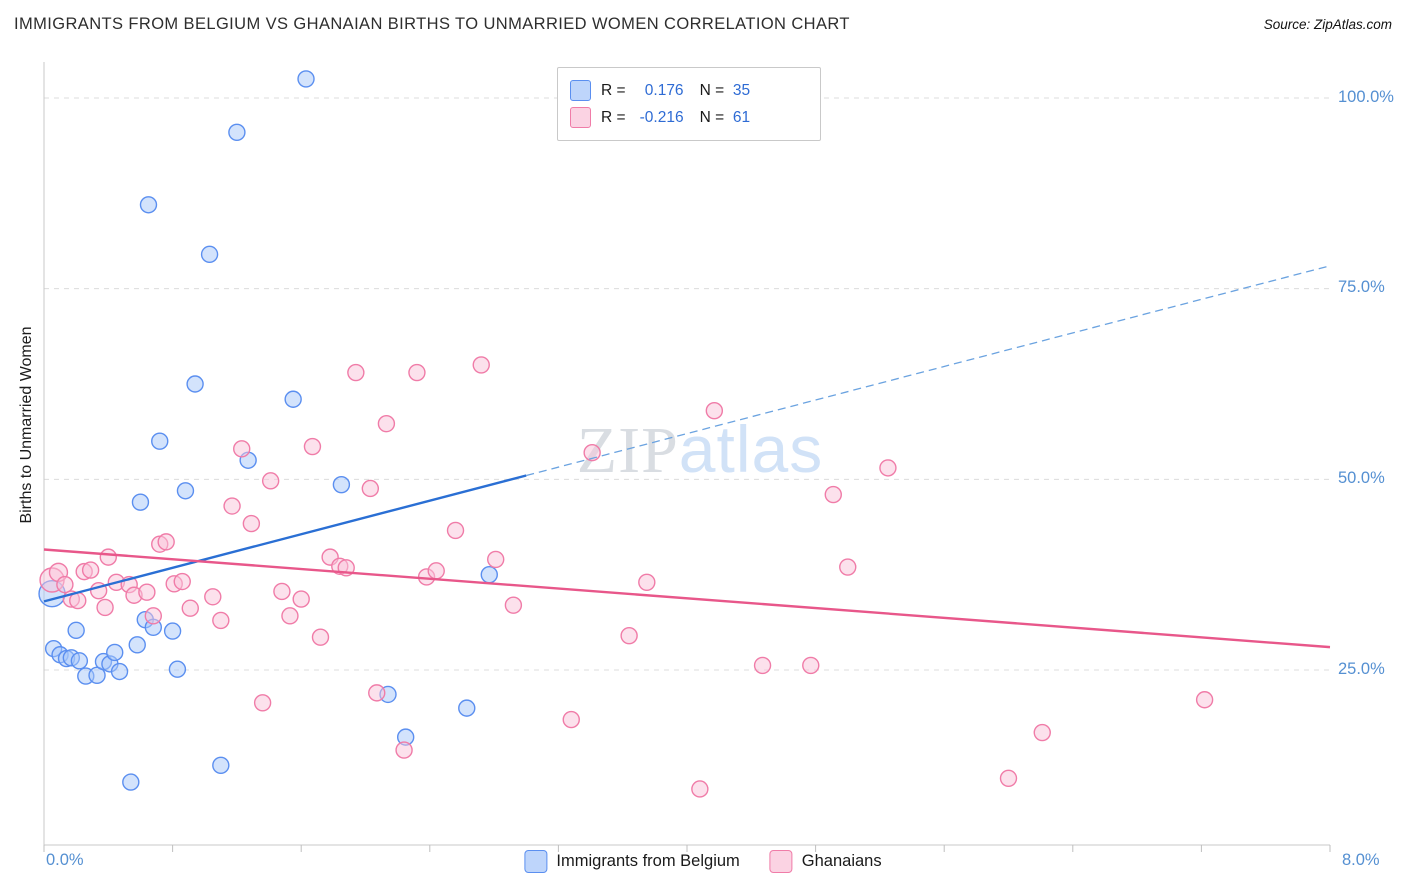 This screenshot has width=1406, height=892. Describe the element at coordinates (65, 860) in the screenshot. I see `x-tick-min: 0.0%` at that location.